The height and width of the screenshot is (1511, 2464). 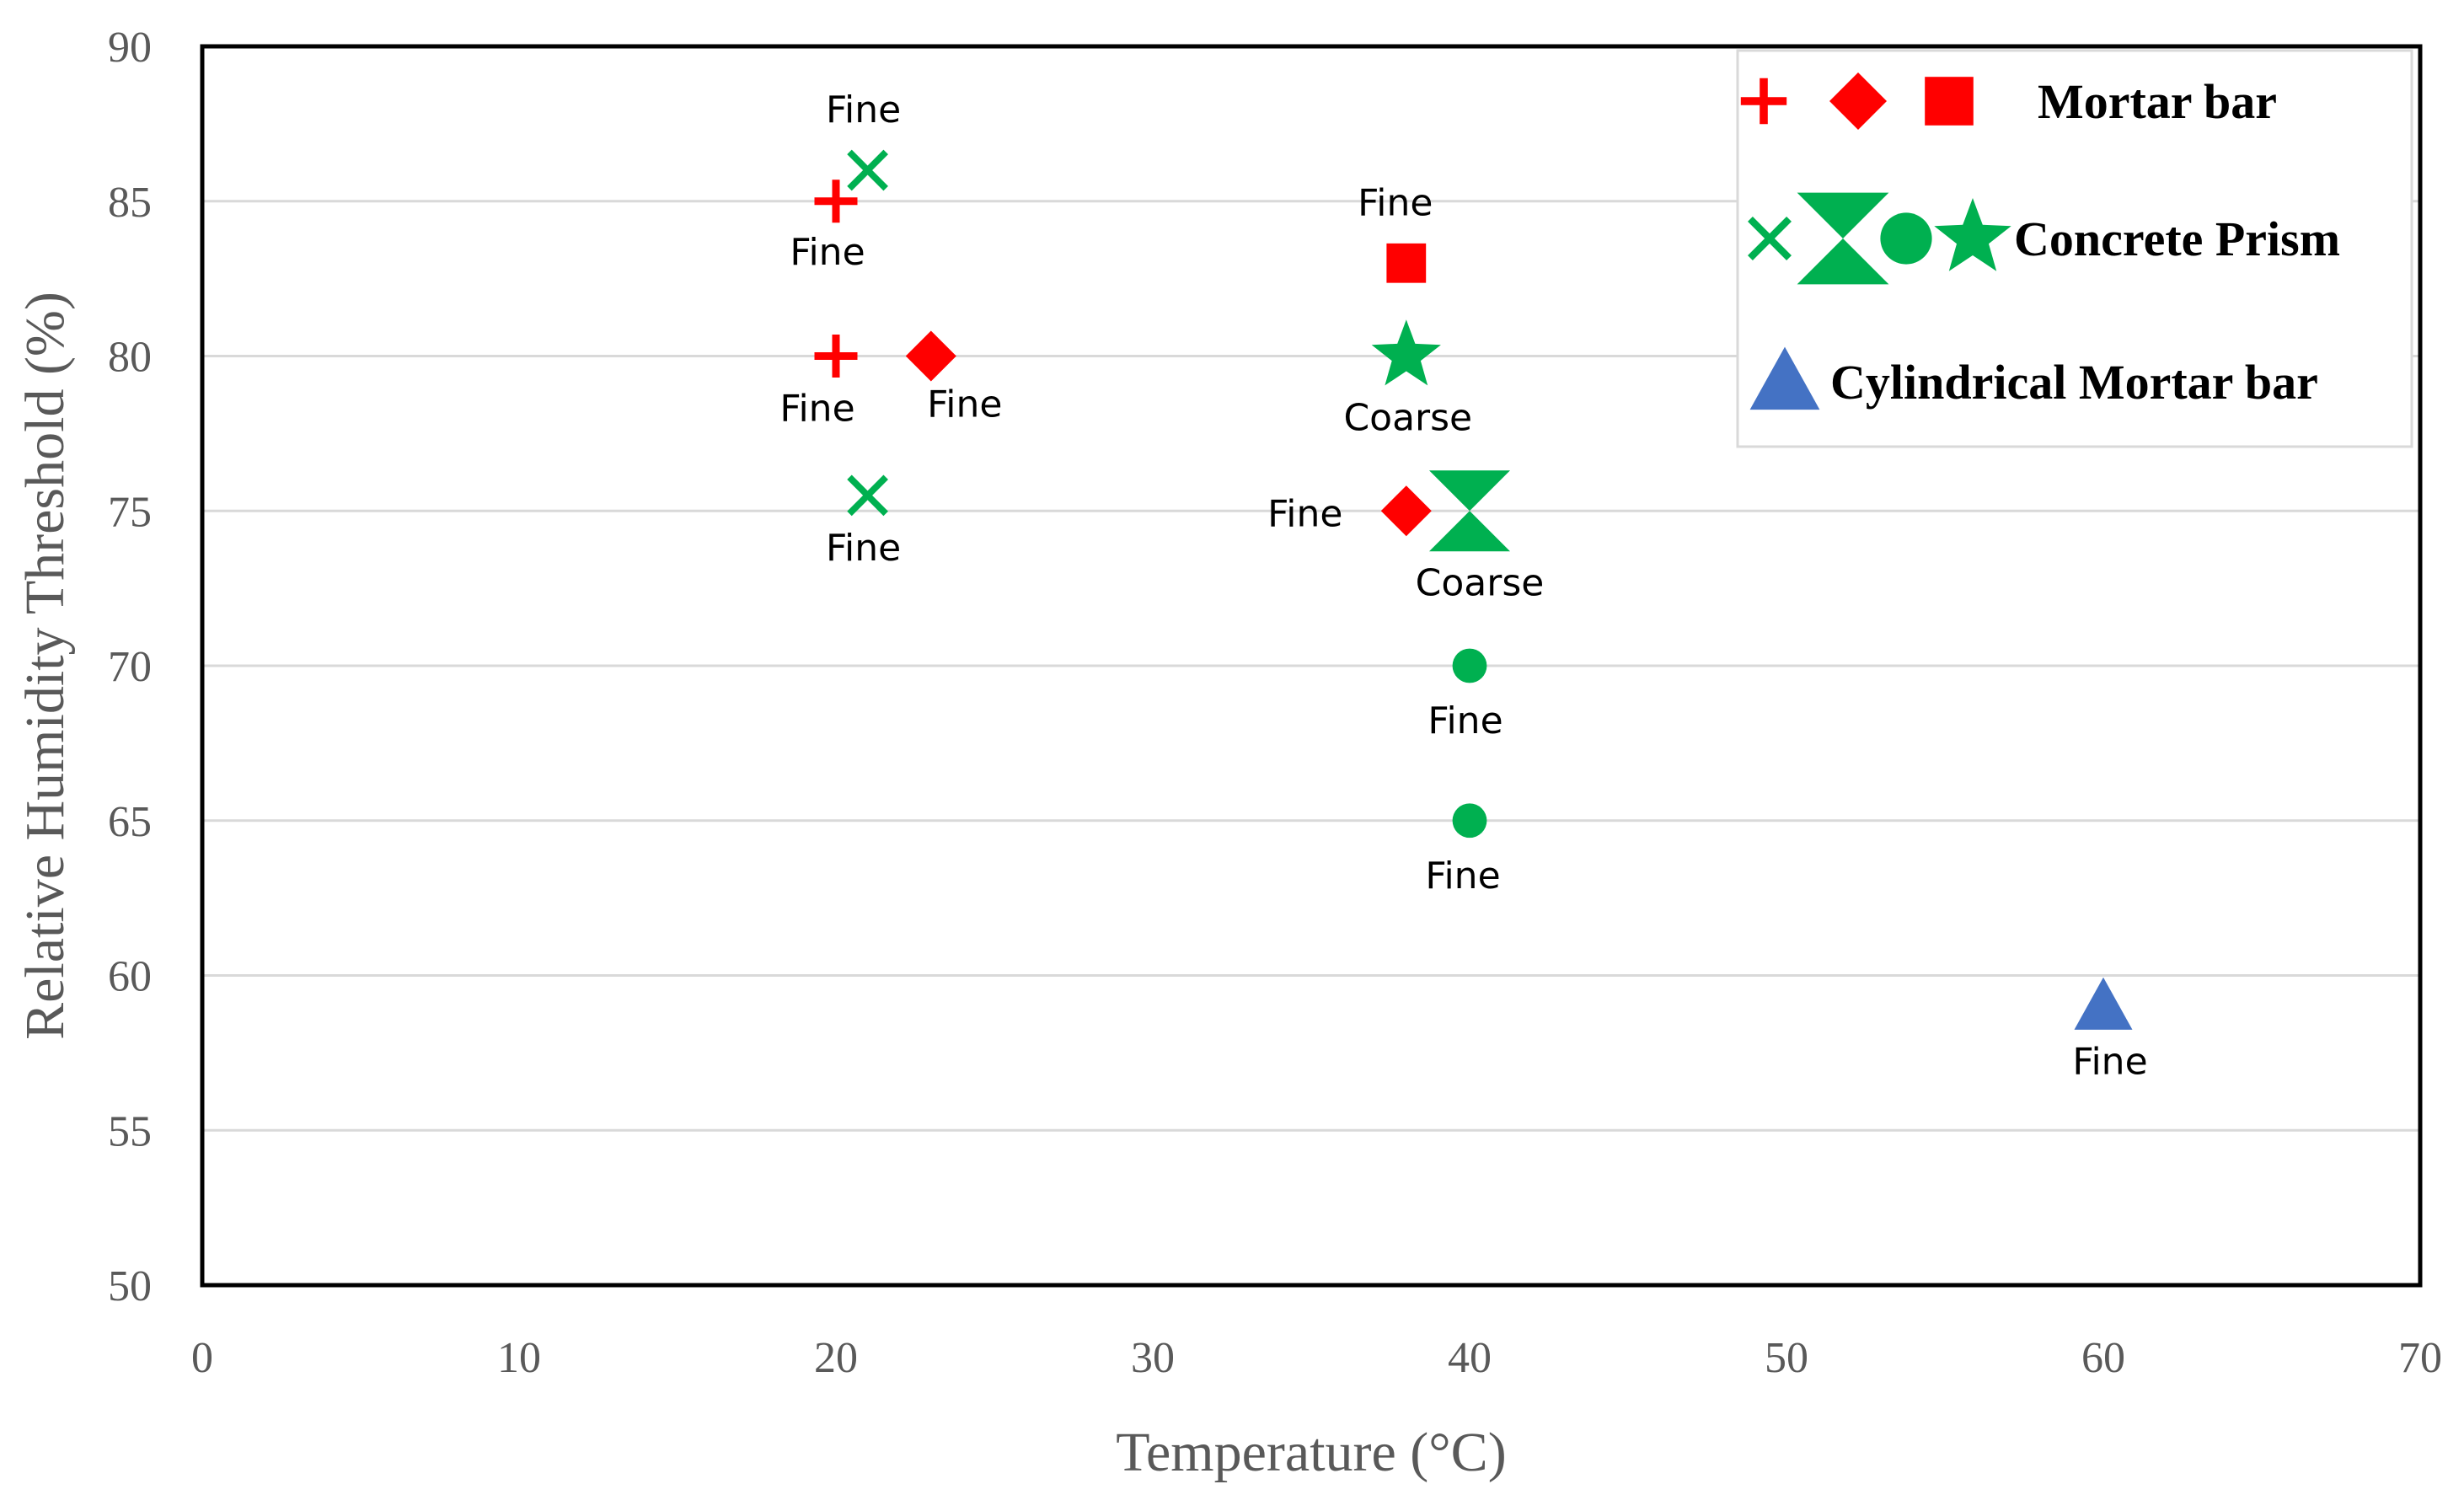 What do you see at coordinates (130, 1131) in the screenshot?
I see `y-tick-label: 55` at bounding box center [130, 1131].